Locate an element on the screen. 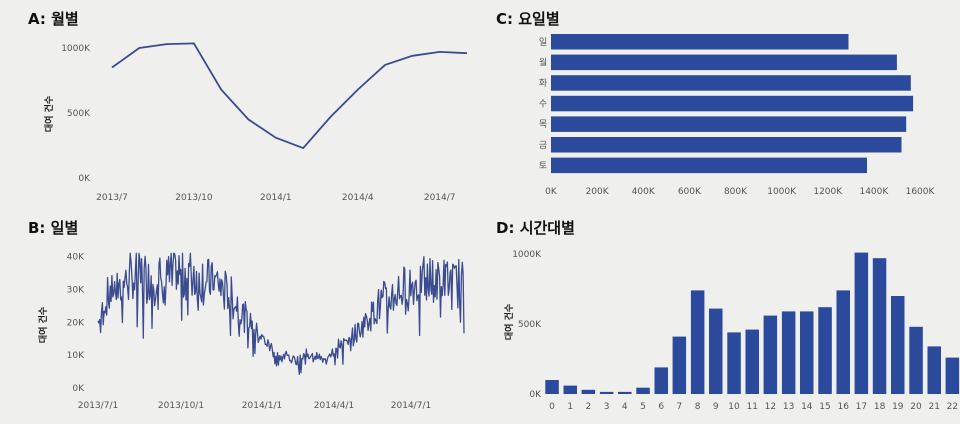  panel-c-xtick: 400K is located at coordinates (644, 192).